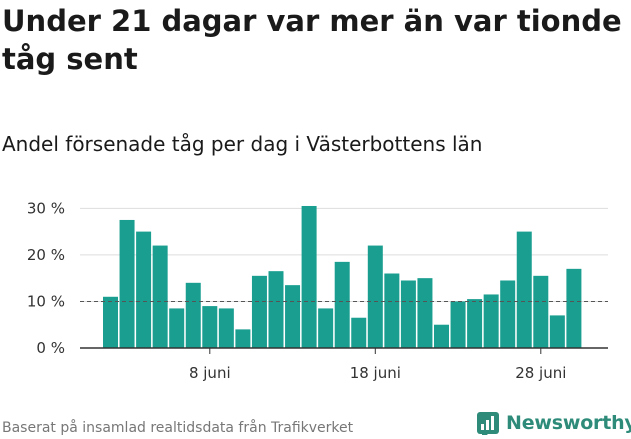  I want to click on x-tick-label: 28 juni, so click(540, 373).